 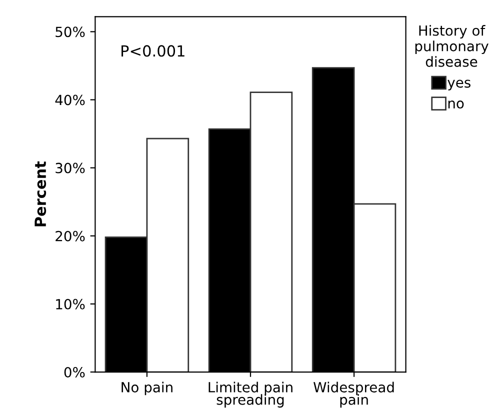 I want to click on x-tick-label: No pain, so click(x=147, y=389).